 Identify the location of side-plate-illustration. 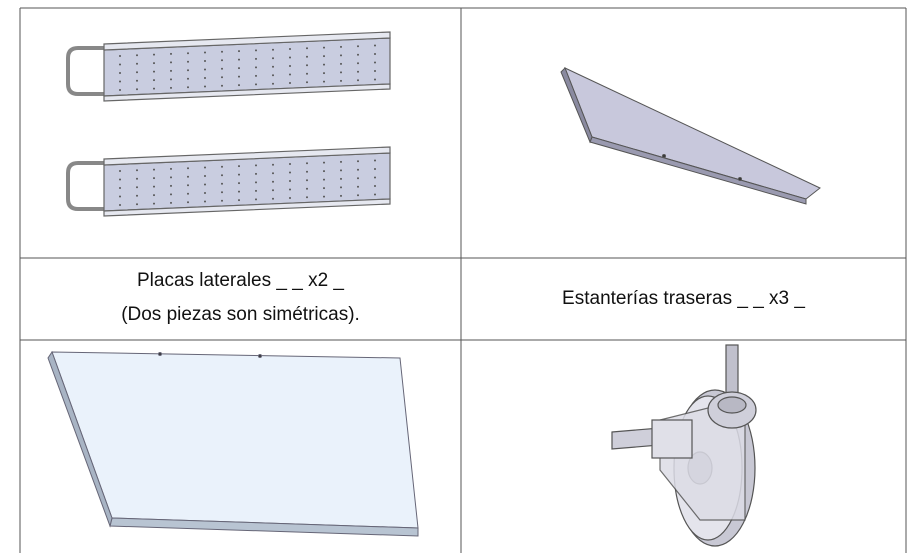
(229, 124).